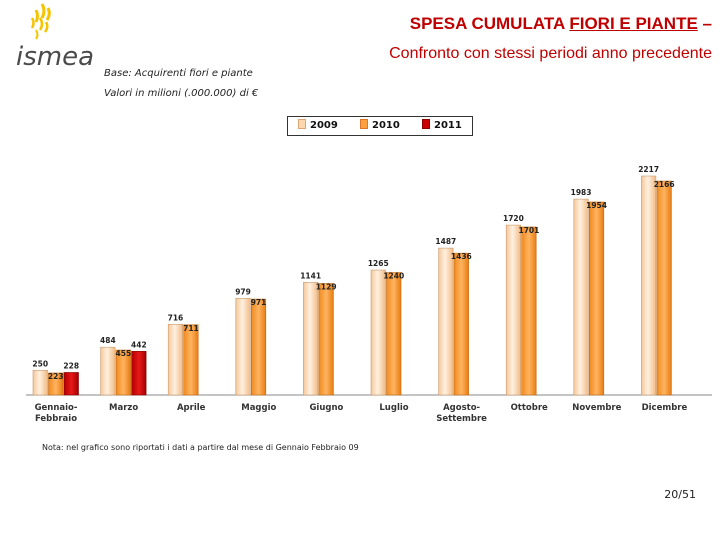  What do you see at coordinates (181, 93) in the screenshot?
I see `values-note: Valori in milioni (.000.000) di €` at bounding box center [181, 93].